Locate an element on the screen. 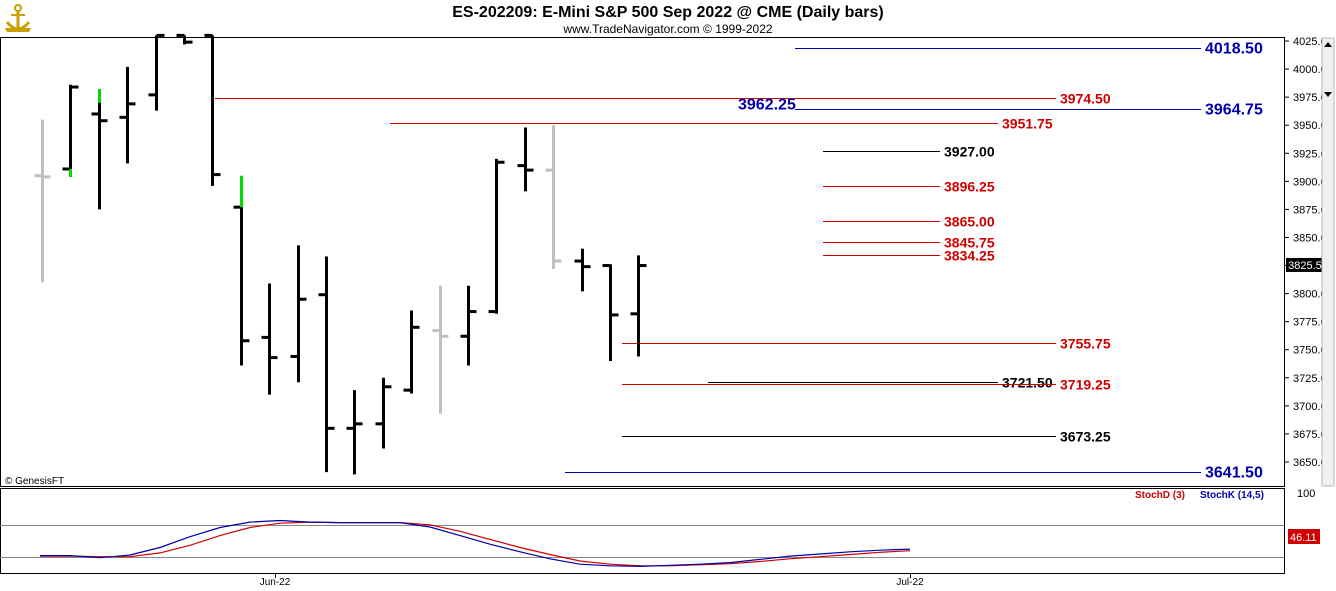  scroll-down-icon is located at coordinates (1328, 94).